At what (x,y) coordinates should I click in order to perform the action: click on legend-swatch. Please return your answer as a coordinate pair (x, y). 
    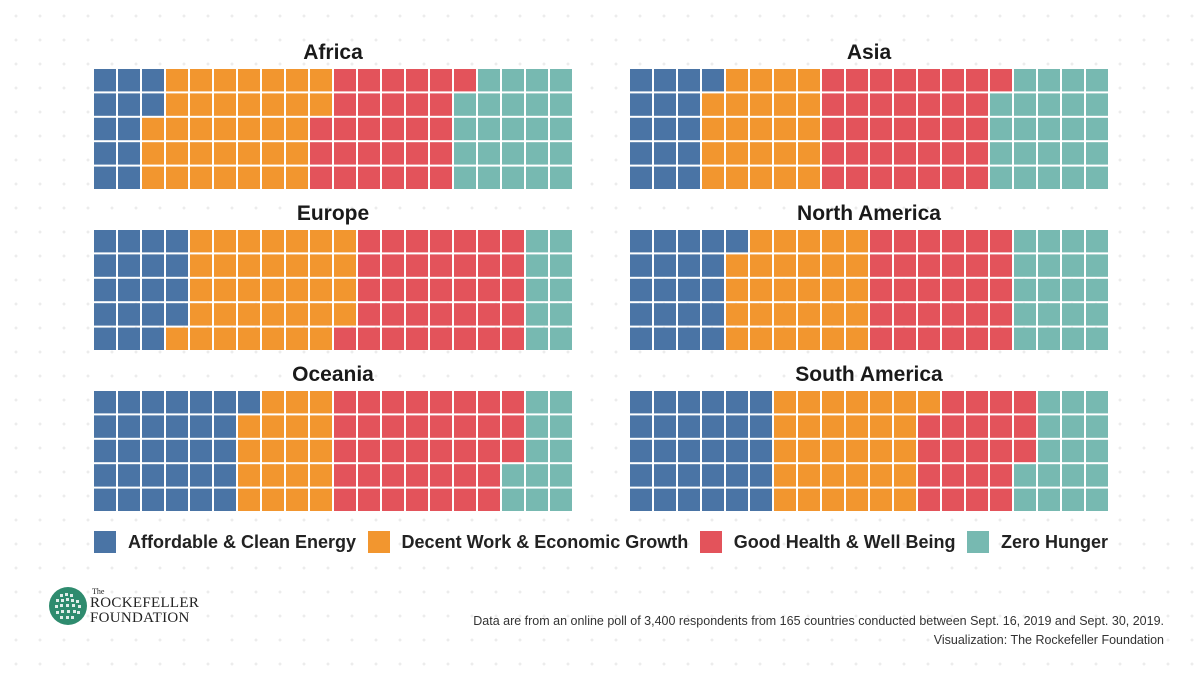
    Looking at the image, I should click on (710, 542).